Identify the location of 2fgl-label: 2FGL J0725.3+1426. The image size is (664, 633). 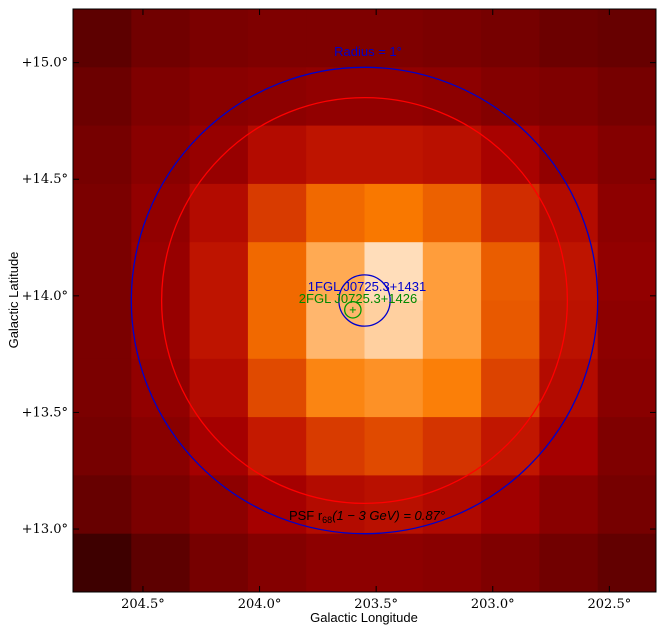
(358, 298).